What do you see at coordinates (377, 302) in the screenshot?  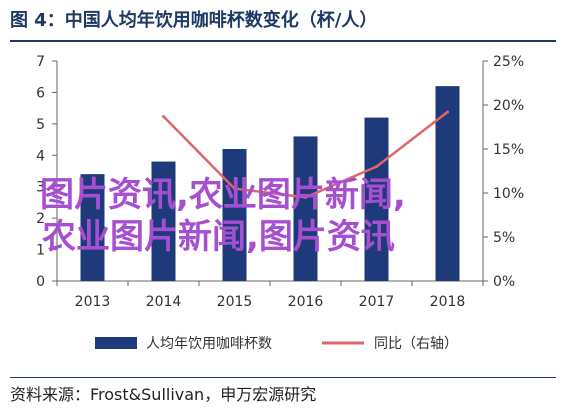 I see `x-tick-label: 2017` at bounding box center [377, 302].